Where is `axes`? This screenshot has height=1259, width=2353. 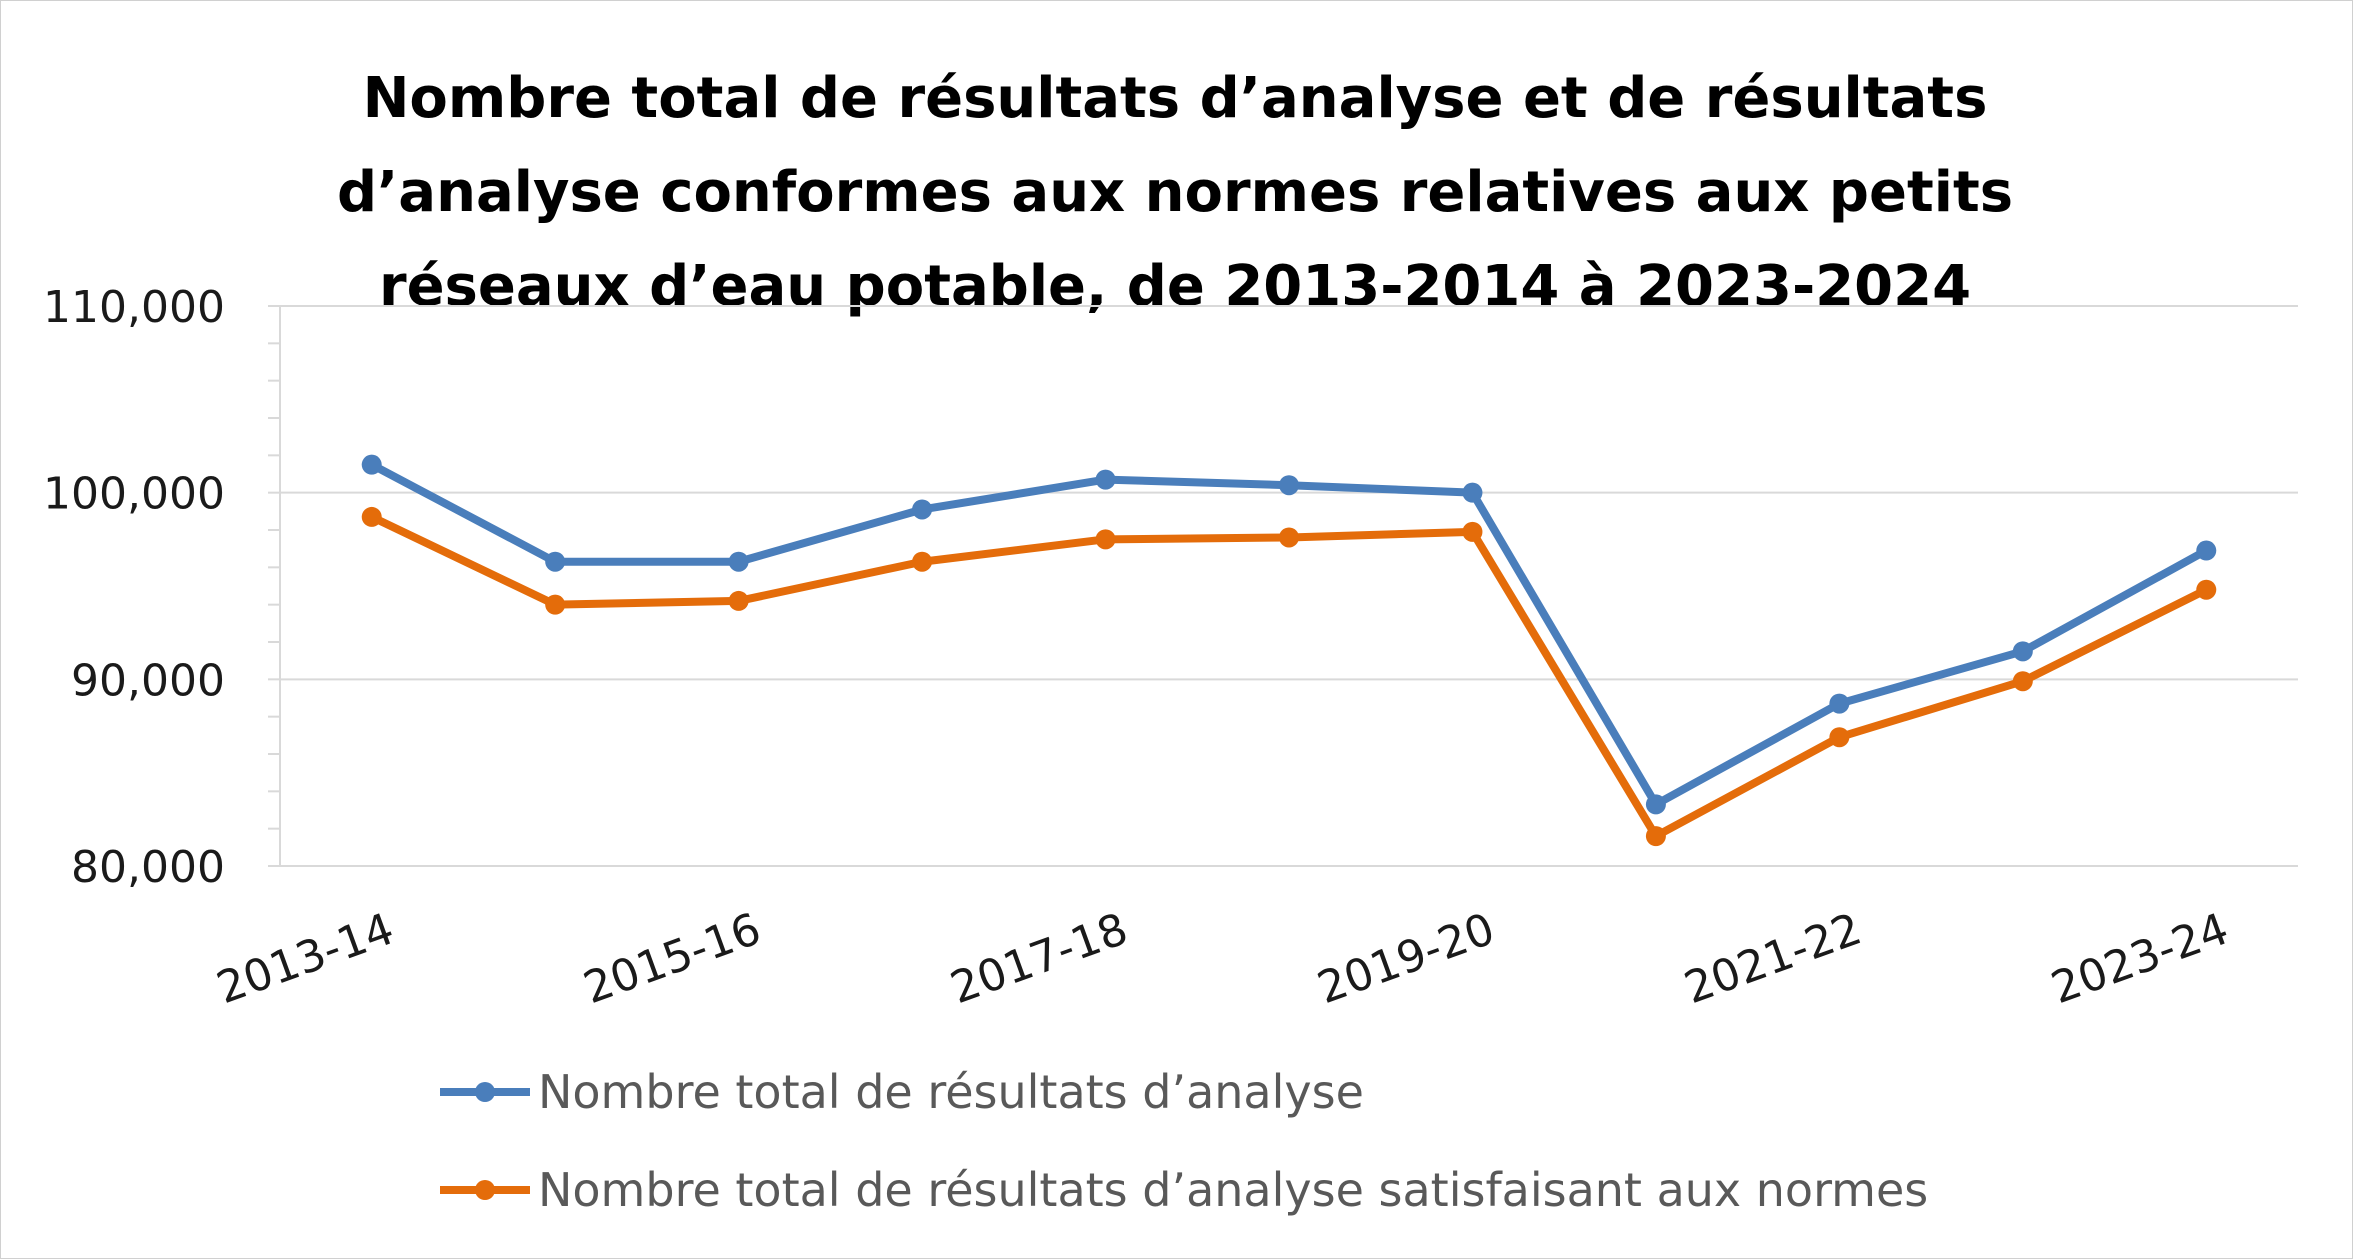 axes is located at coordinates (274, 586).